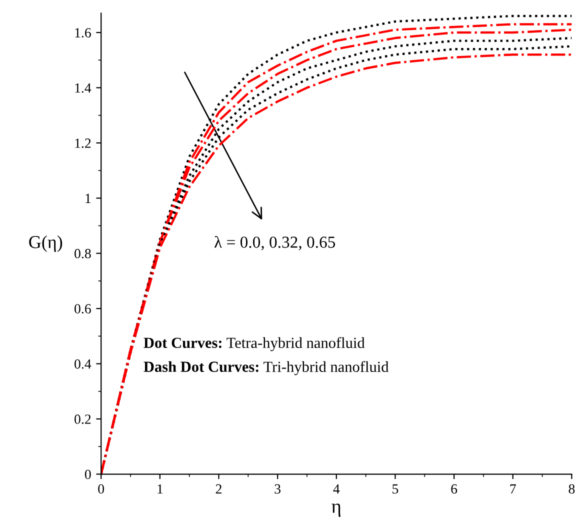  What do you see at coordinates (513, 489) in the screenshot?
I see `x-tick-label: 7` at bounding box center [513, 489].